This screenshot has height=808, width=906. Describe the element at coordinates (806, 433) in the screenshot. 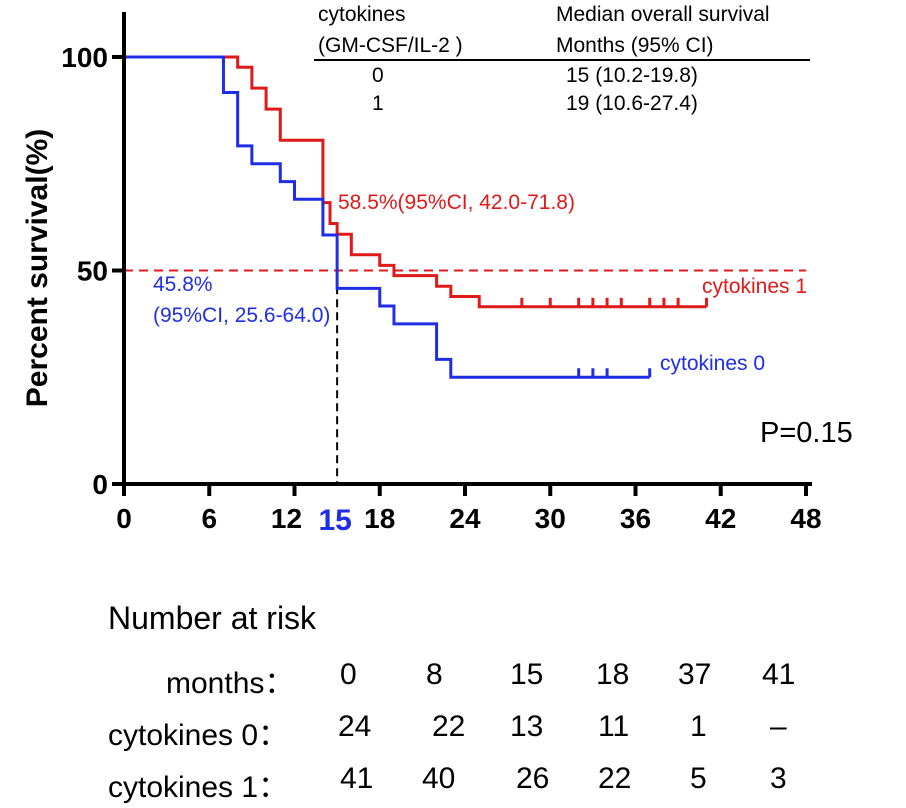

I see `p-value: P=0.15` at that location.